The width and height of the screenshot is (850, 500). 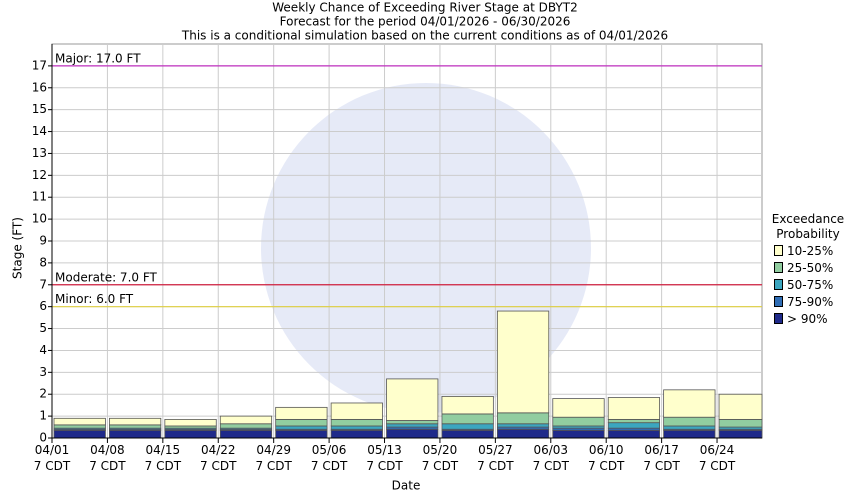 I want to click on y-axis-label: Stage (FT), so click(x=18, y=248).